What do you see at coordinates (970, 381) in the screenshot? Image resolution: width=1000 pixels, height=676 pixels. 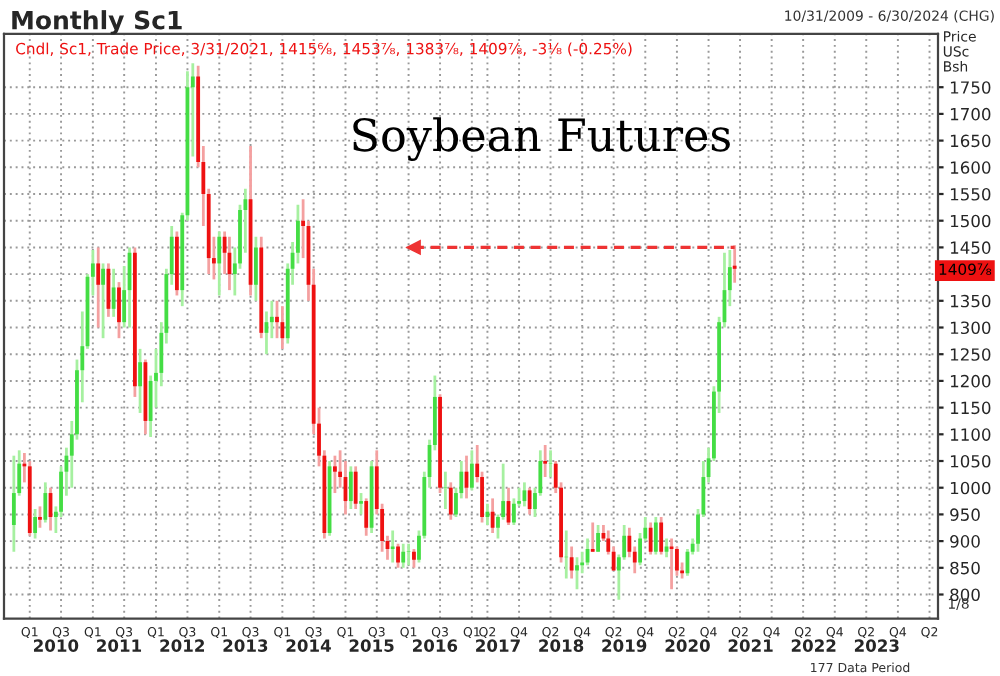 I see `y-tick-label: 1200` at bounding box center [970, 381].